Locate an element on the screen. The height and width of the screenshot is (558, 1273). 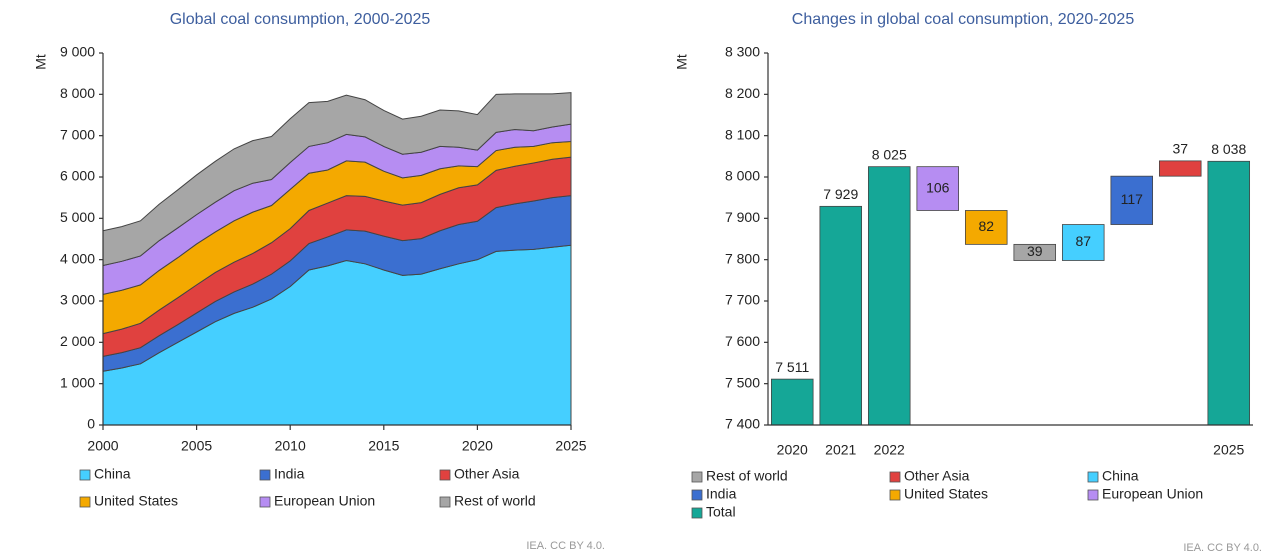
y-tick-label: 7 000 is located at coordinates (77, 134).